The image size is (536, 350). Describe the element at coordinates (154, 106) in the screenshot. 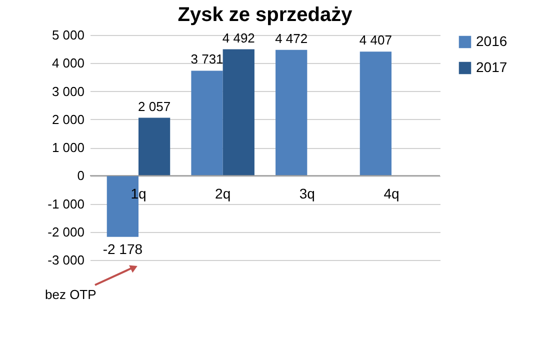

I see `data-label: 2 057` at that location.